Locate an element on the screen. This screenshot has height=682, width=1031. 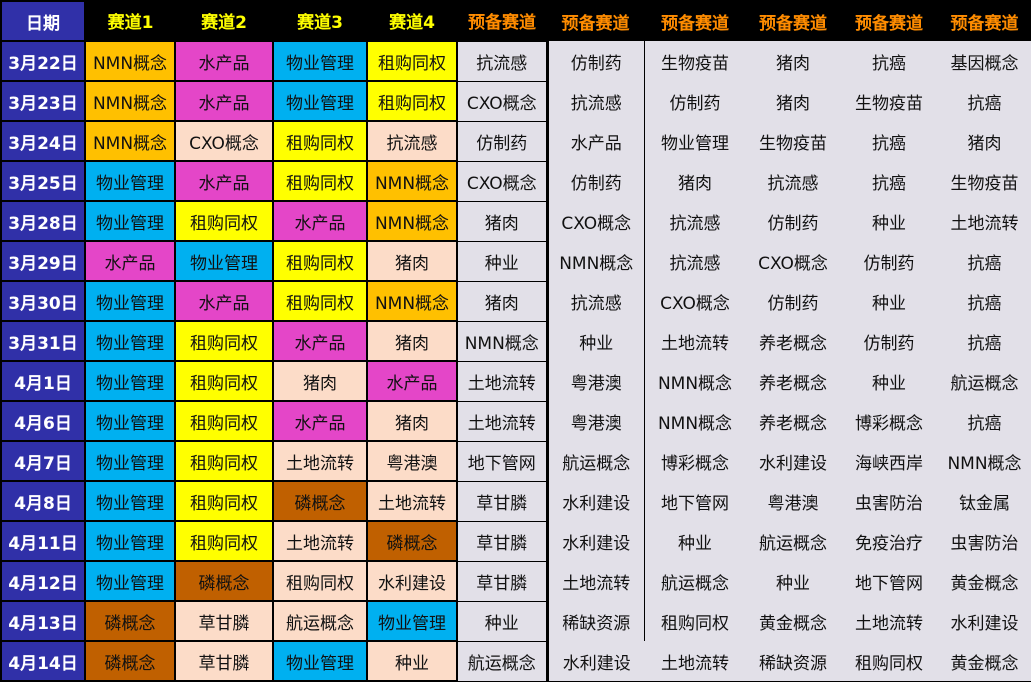
table-row: 3月22日 NMN概念 水产品 物业管理 租购同权 抗流感 仿制药 生物疫苗 猪肉 抗癌 基因概念 is located at coordinates (515, 61).